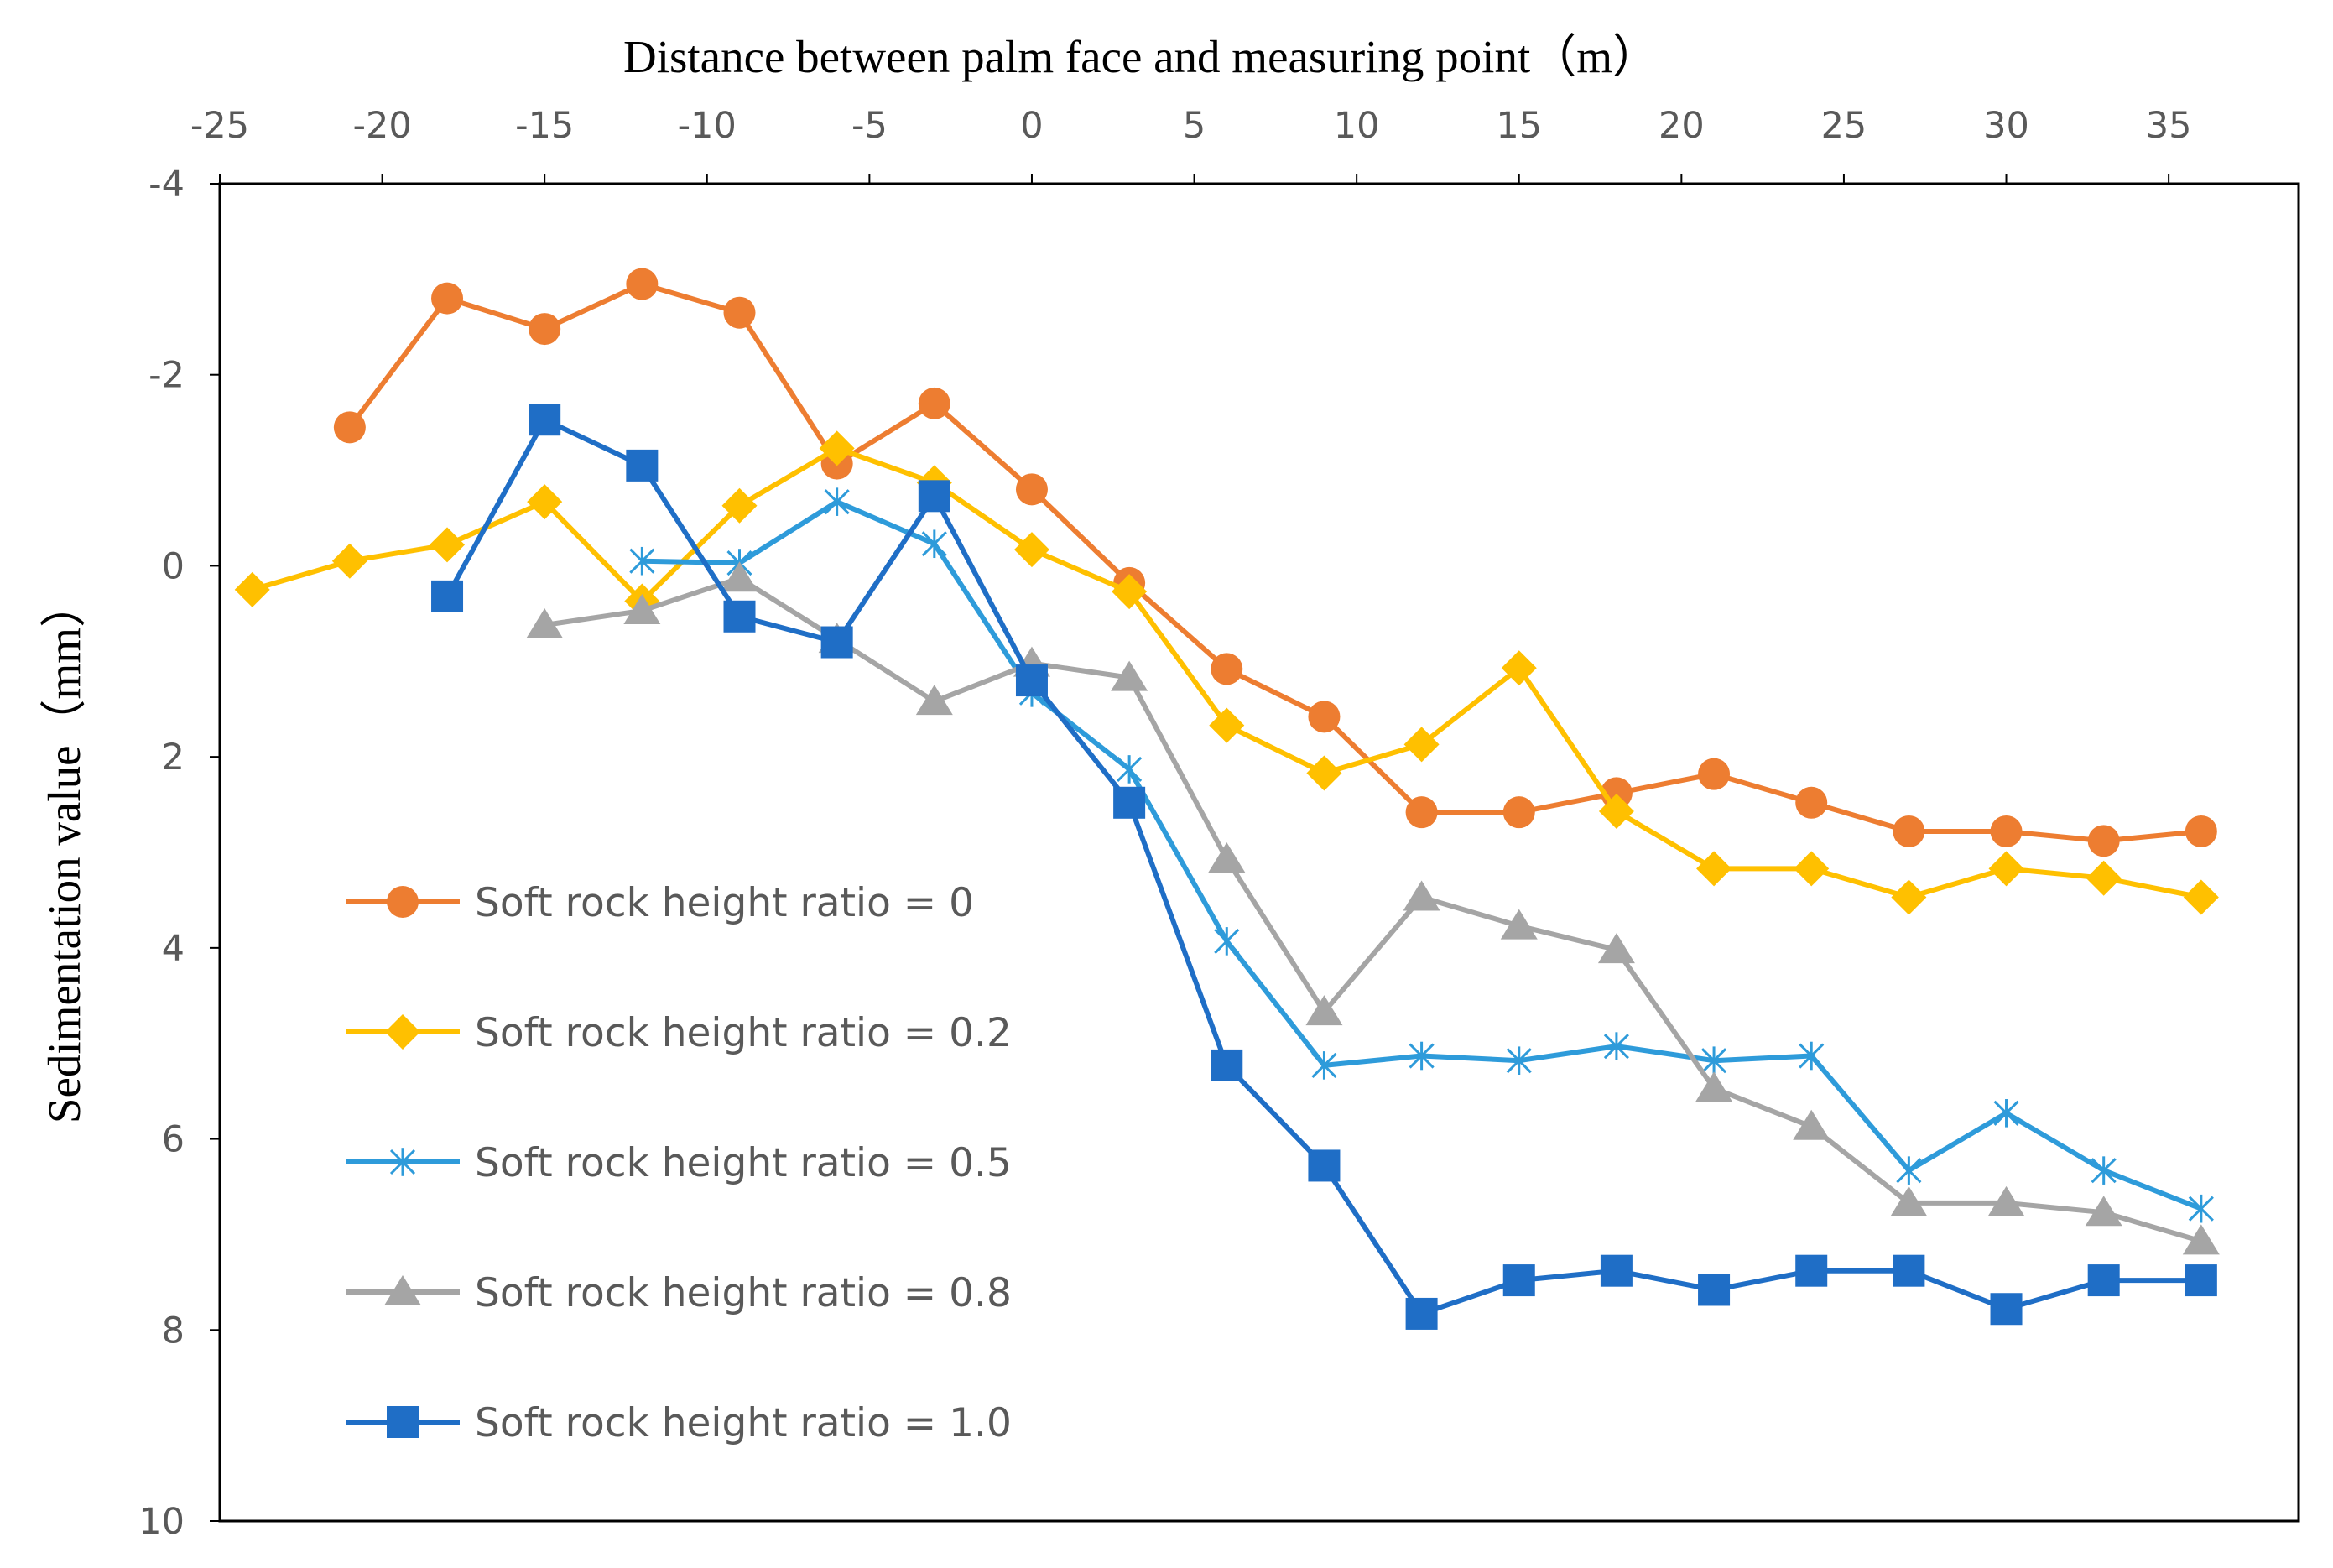 This screenshot has width=2333, height=1568. What do you see at coordinates (1031, 126) in the screenshot?
I see `x-tick-label: 0` at bounding box center [1031, 126].